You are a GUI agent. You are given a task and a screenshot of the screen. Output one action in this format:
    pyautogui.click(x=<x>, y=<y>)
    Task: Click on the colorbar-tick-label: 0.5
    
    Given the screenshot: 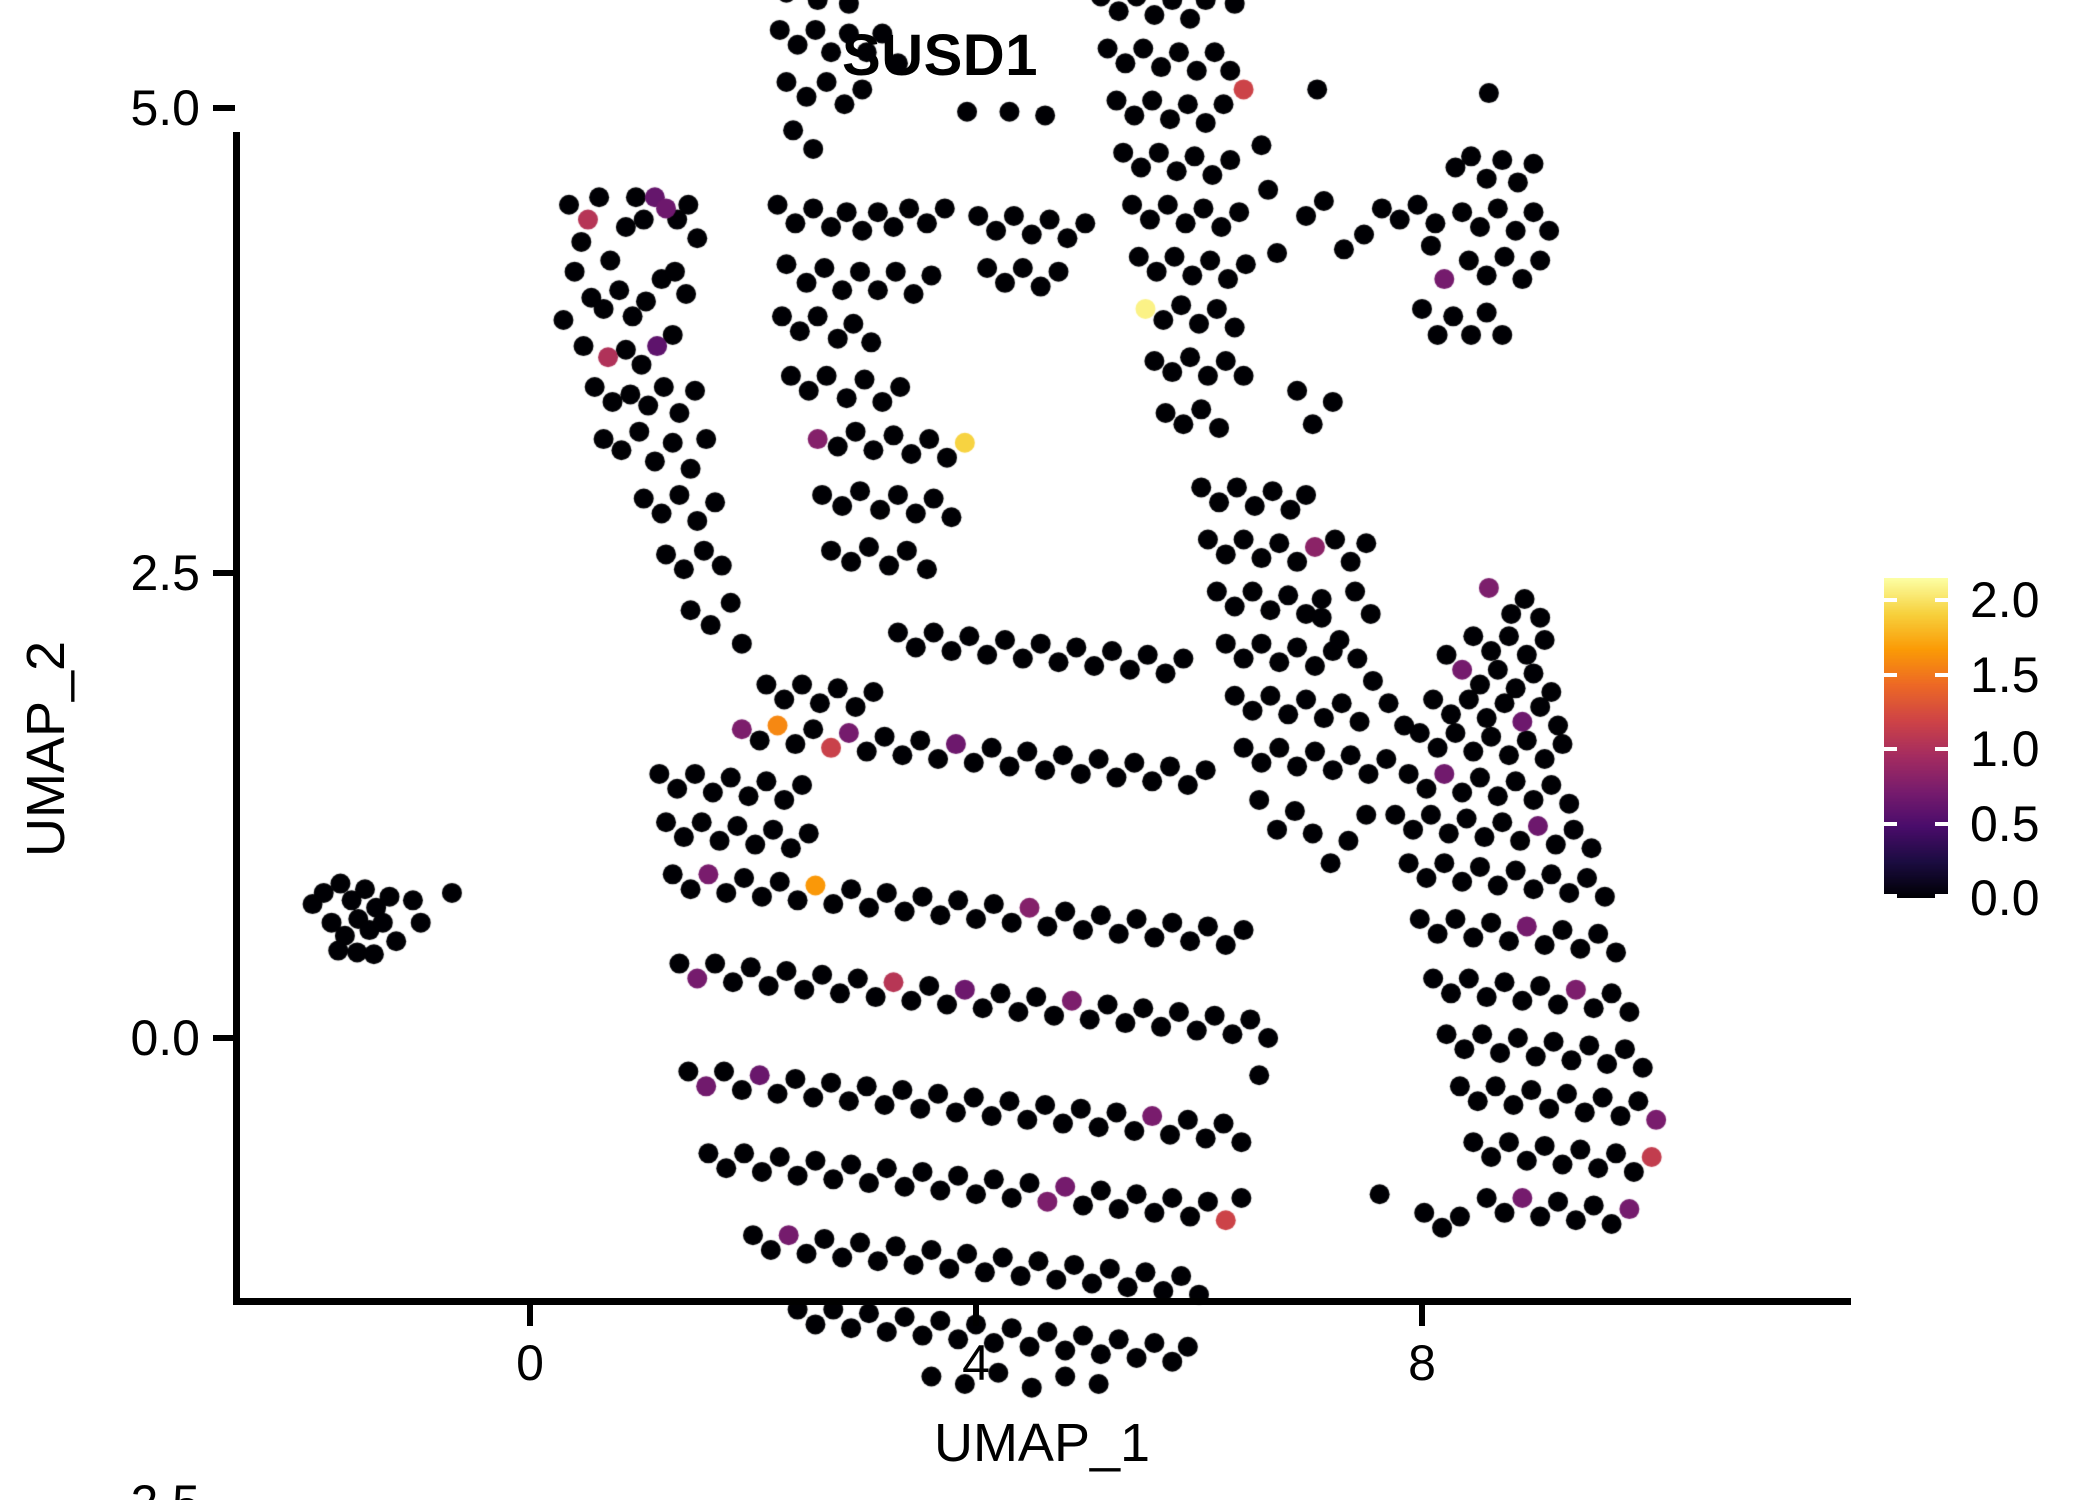 What is the action you would take?
    pyautogui.click(x=2005, y=823)
    